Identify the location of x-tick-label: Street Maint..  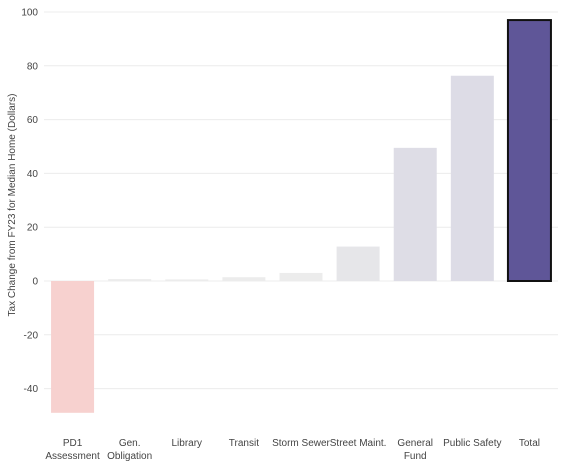
(358, 443).